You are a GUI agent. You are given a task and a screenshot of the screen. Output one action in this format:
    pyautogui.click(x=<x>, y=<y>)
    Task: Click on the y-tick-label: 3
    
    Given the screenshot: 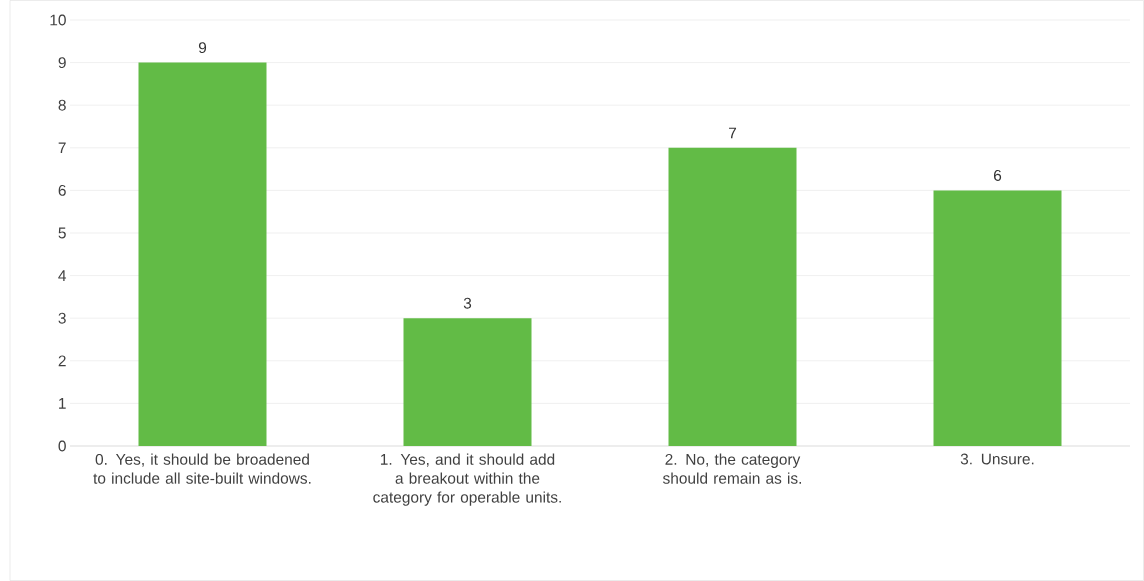 What is the action you would take?
    pyautogui.click(x=62, y=318)
    